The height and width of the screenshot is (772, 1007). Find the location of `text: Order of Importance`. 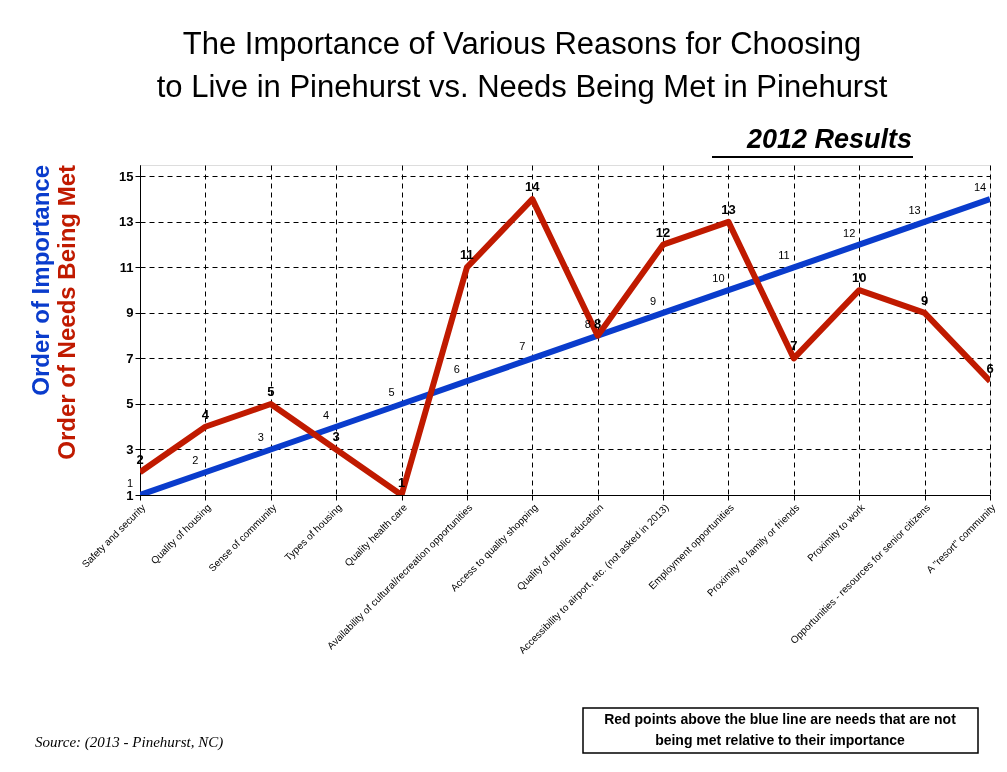

text: Order of Importance is located at coordinates (40, 280).